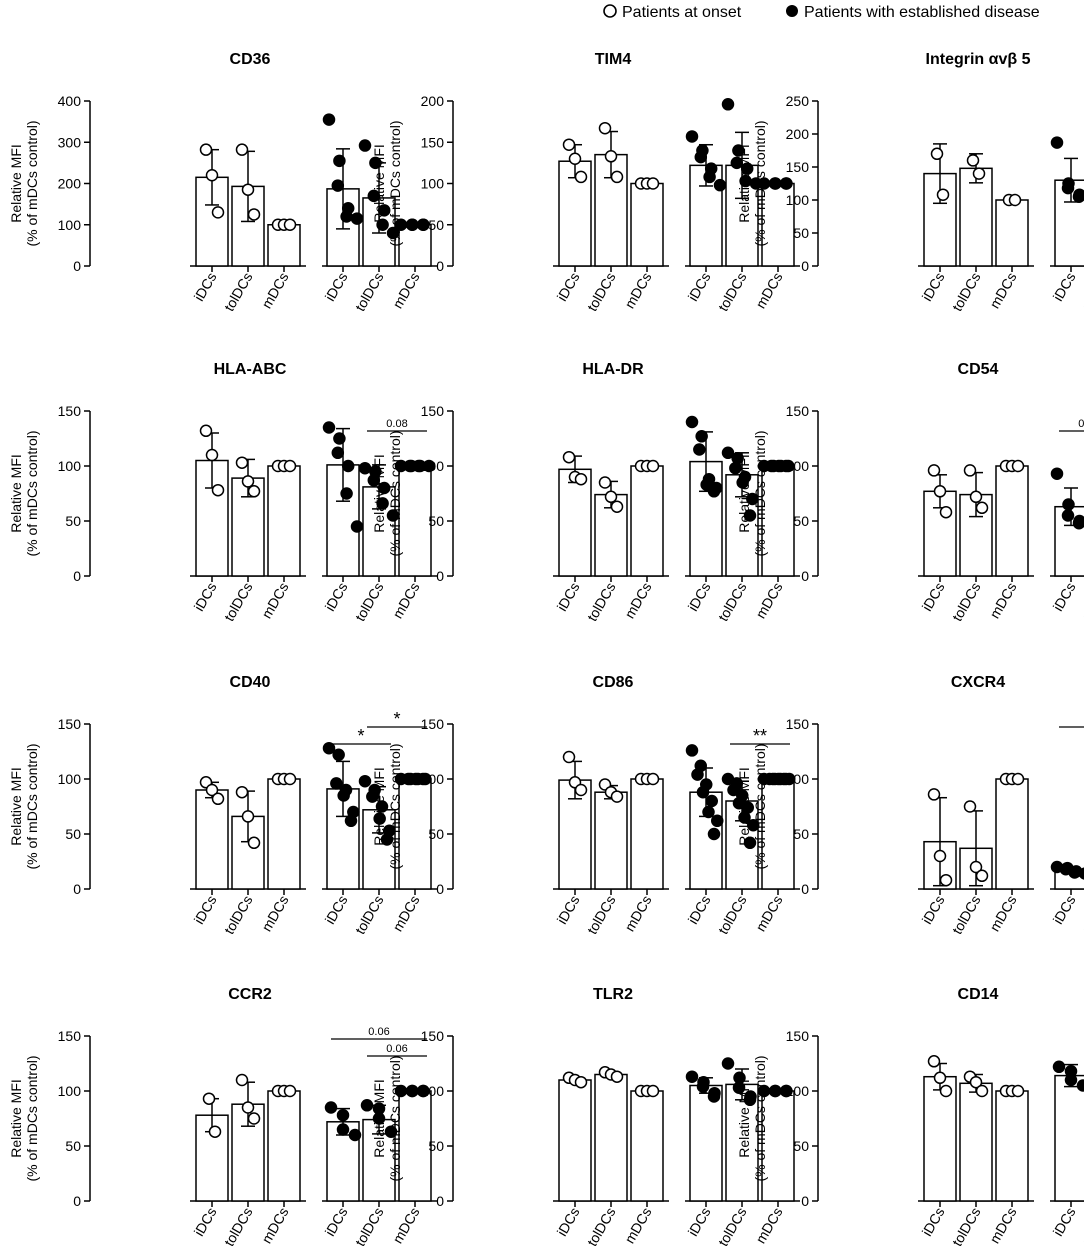  What do you see at coordinates (613, 369) in the screenshot?
I see `chart-title: HLA-DR` at bounding box center [613, 369].